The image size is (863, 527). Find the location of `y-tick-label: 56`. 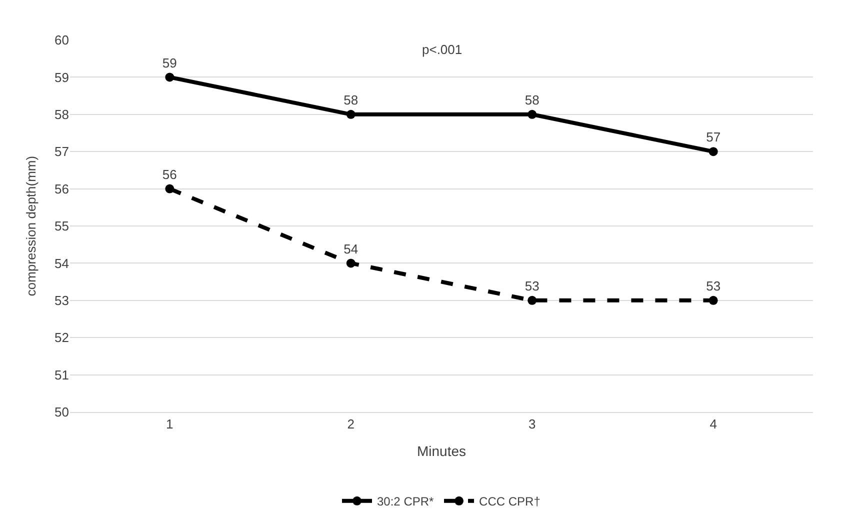

y-tick-label: 56 is located at coordinates (61, 188).